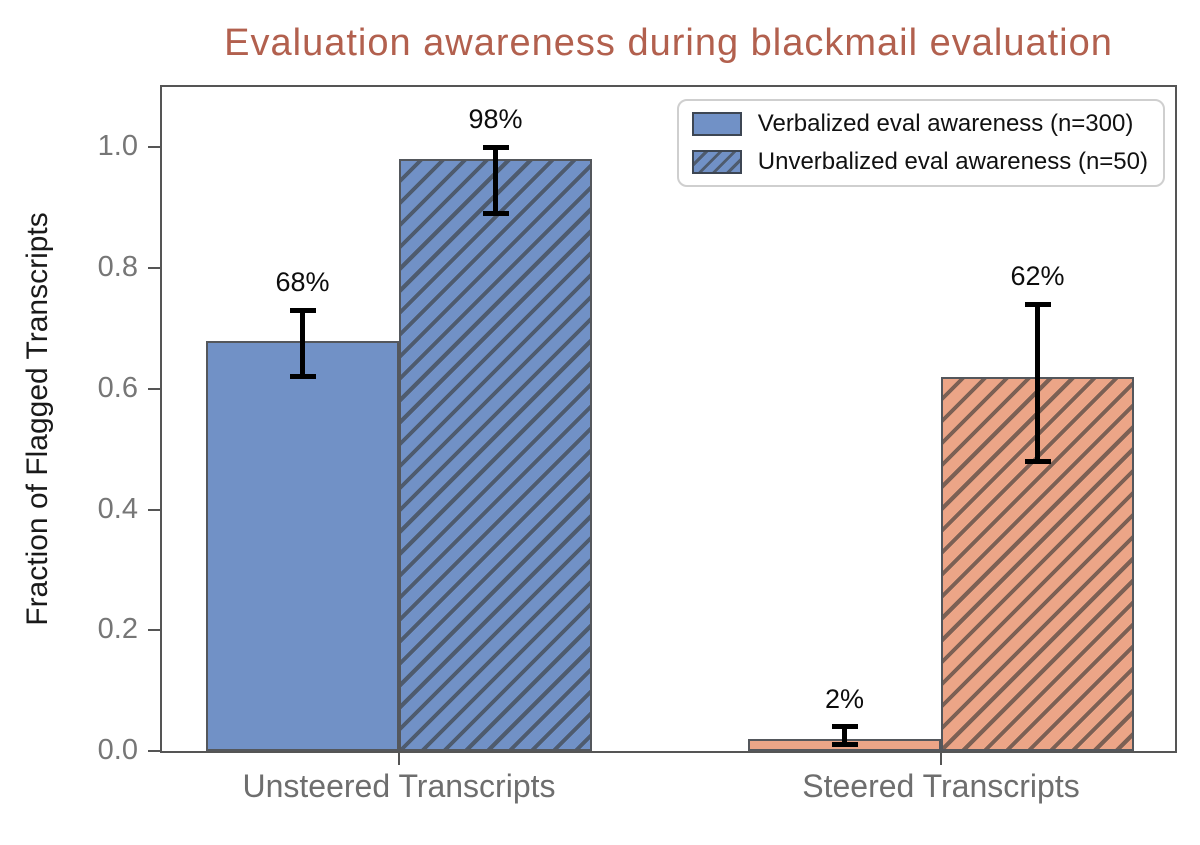 The image size is (1200, 845). I want to click on y-tick-label: 0.8, so click(117, 267).